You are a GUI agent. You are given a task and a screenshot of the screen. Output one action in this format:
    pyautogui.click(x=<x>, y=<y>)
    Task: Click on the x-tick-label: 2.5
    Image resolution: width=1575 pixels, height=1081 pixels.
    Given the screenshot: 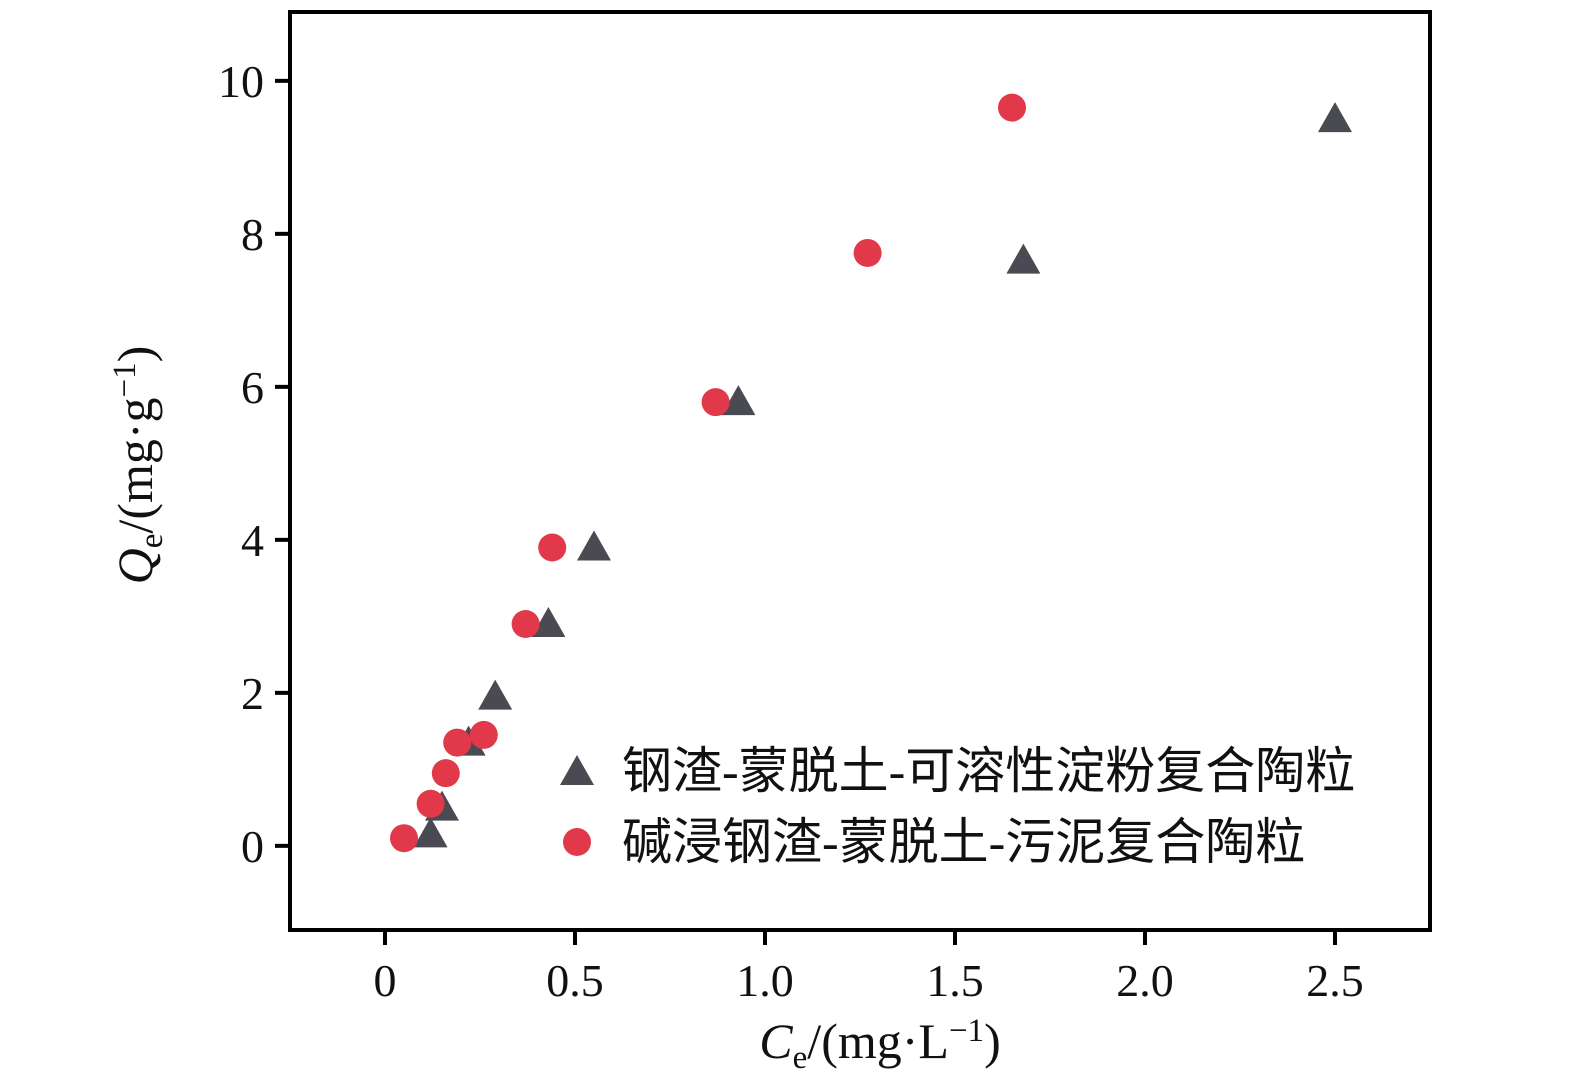 What is the action you would take?
    pyautogui.click(x=1335, y=980)
    